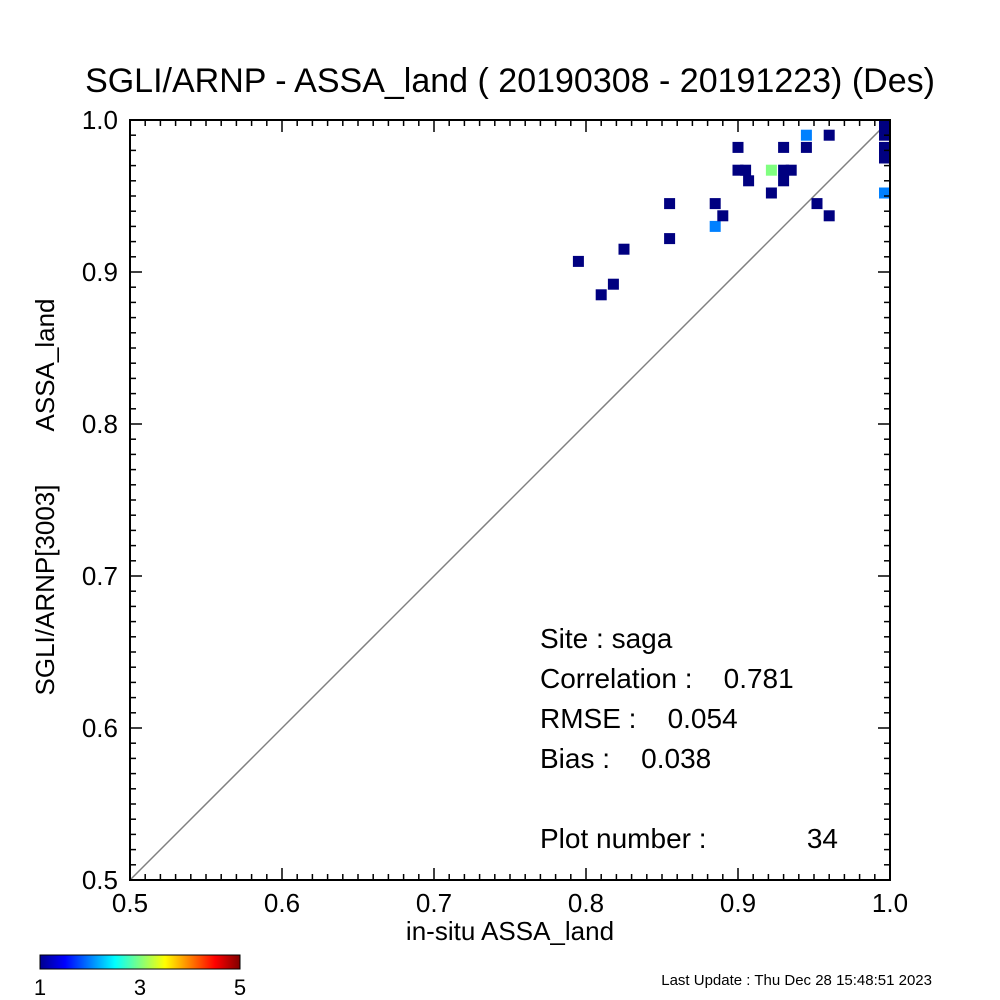  Describe the element at coordinates (45, 365) in the screenshot. I see `y-axis-label-line2: ASSA_land` at that location.